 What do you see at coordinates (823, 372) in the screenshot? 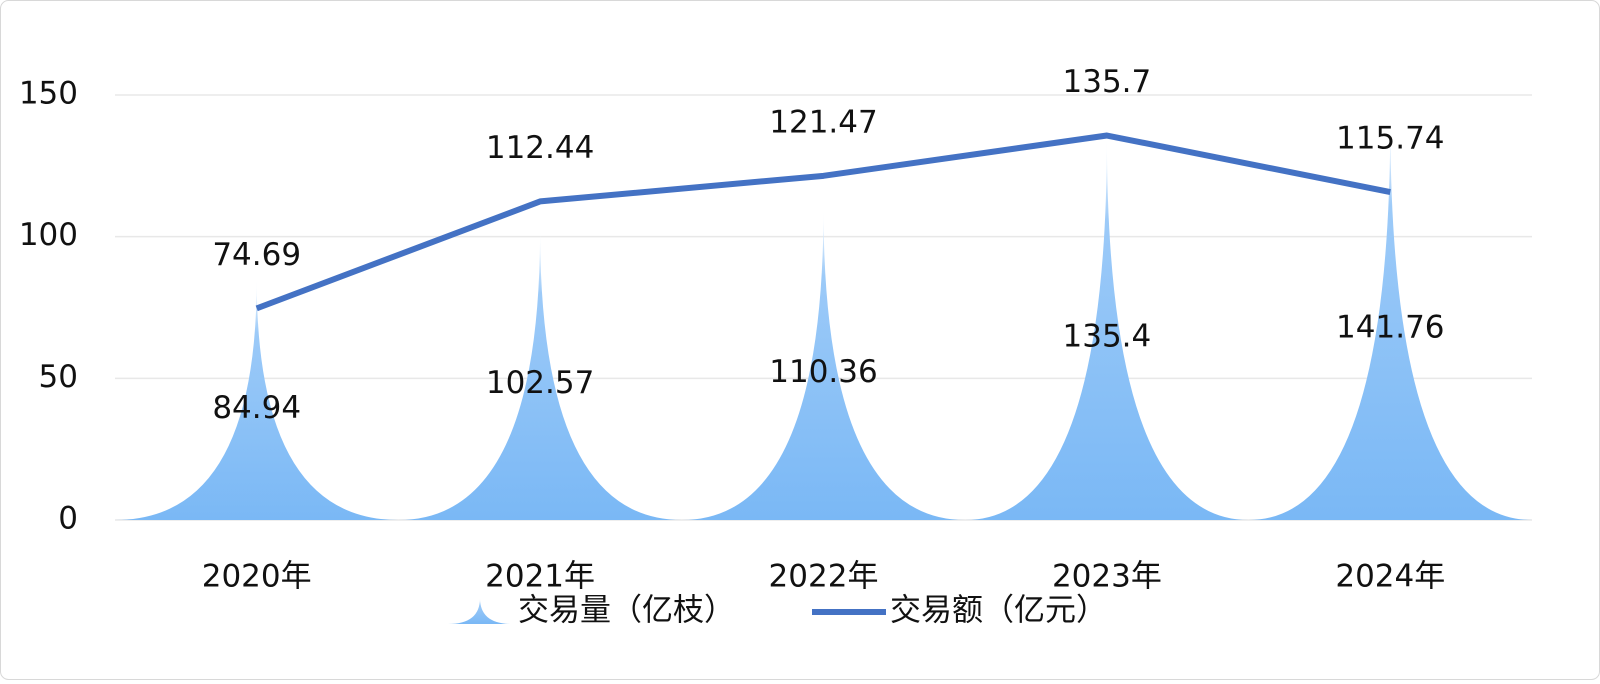
I see `data-label: 110.36` at bounding box center [823, 372].